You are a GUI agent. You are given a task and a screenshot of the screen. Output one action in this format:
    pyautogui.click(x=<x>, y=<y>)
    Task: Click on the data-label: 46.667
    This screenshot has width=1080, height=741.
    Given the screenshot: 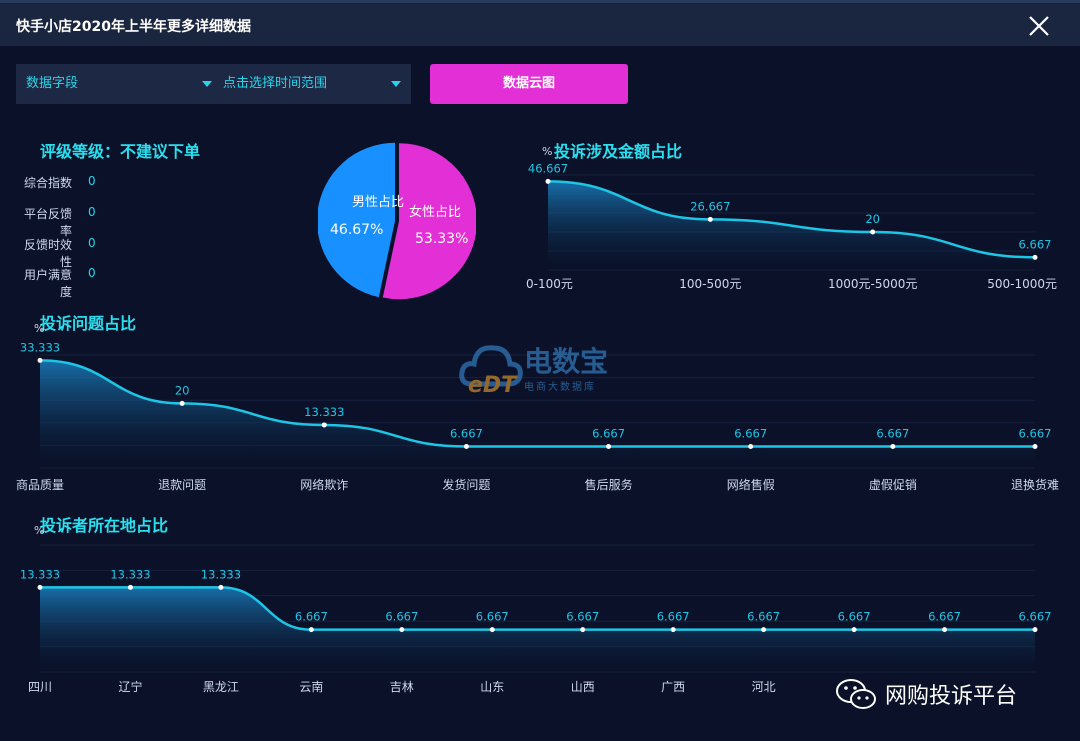 What is the action you would take?
    pyautogui.click(x=548, y=168)
    